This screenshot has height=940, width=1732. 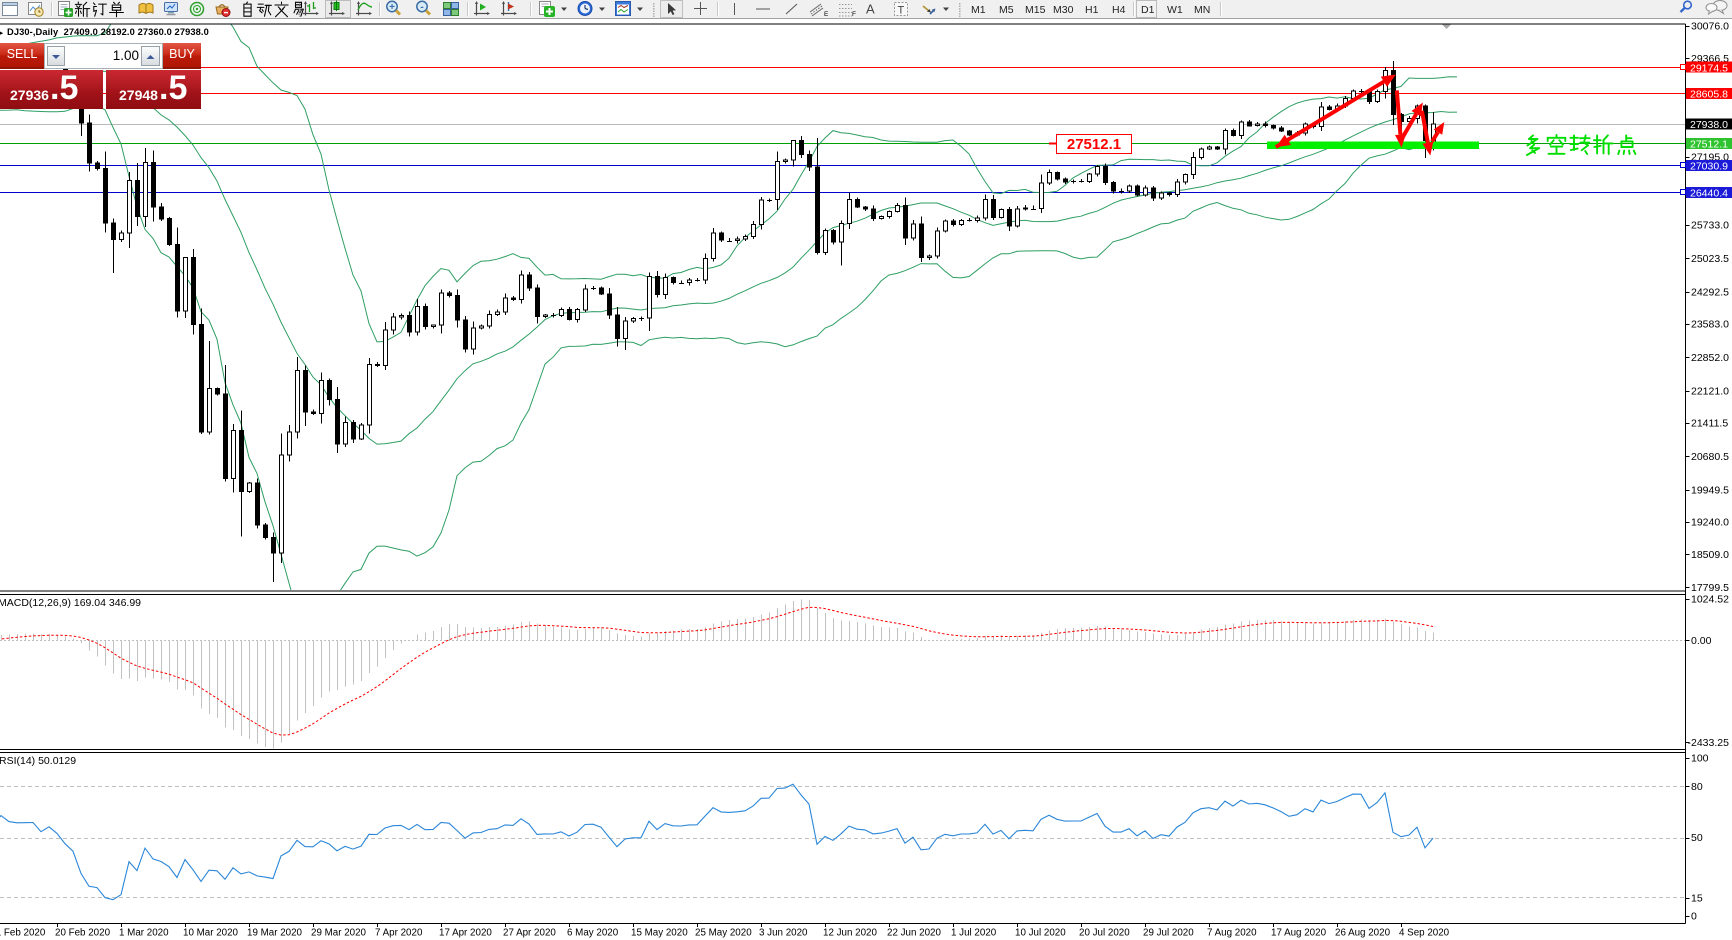 I want to click on svg-text: -2433.25, so click(x=1709, y=743).